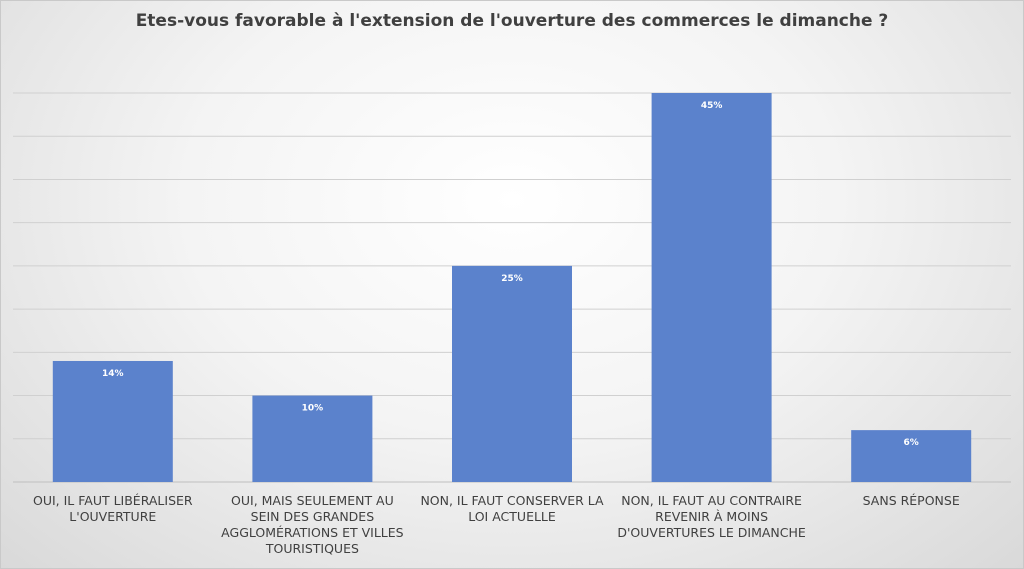 This screenshot has height=569, width=1024. Describe the element at coordinates (911, 443) in the screenshot. I see `data-label: 6%` at that location.